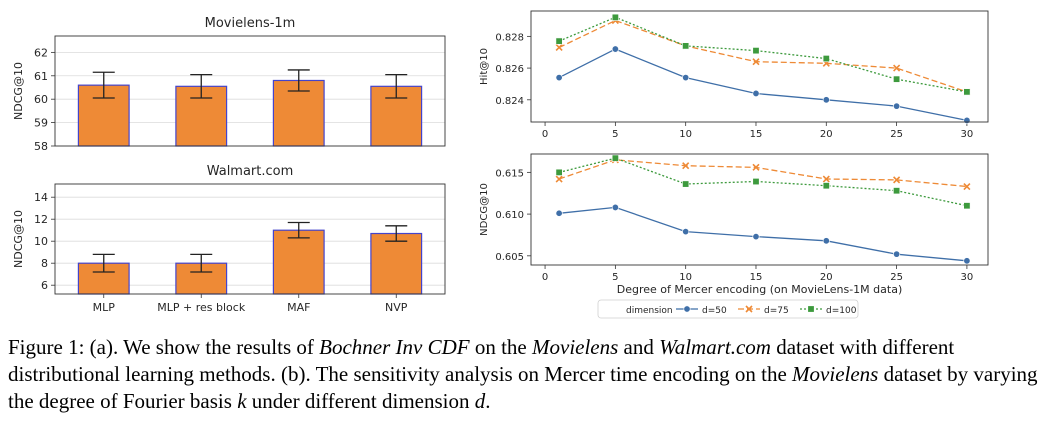  What do you see at coordinates (715, 347) in the screenshot?
I see `caption-italic: Walmart.com` at bounding box center [715, 347].